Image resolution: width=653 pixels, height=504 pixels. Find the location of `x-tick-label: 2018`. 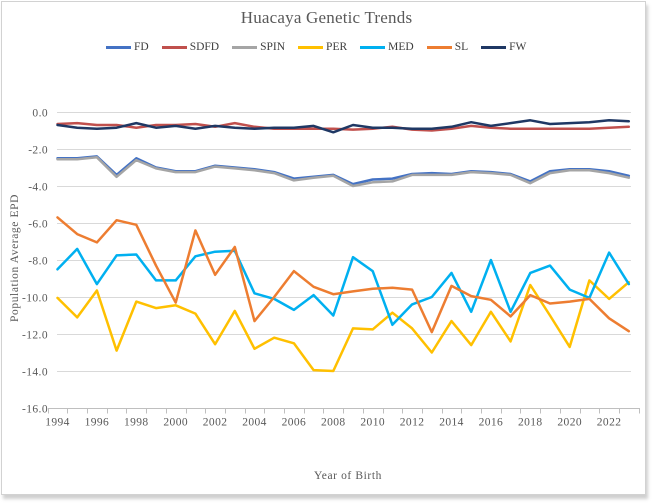

x-tick-label: 2018 is located at coordinates (530, 423).